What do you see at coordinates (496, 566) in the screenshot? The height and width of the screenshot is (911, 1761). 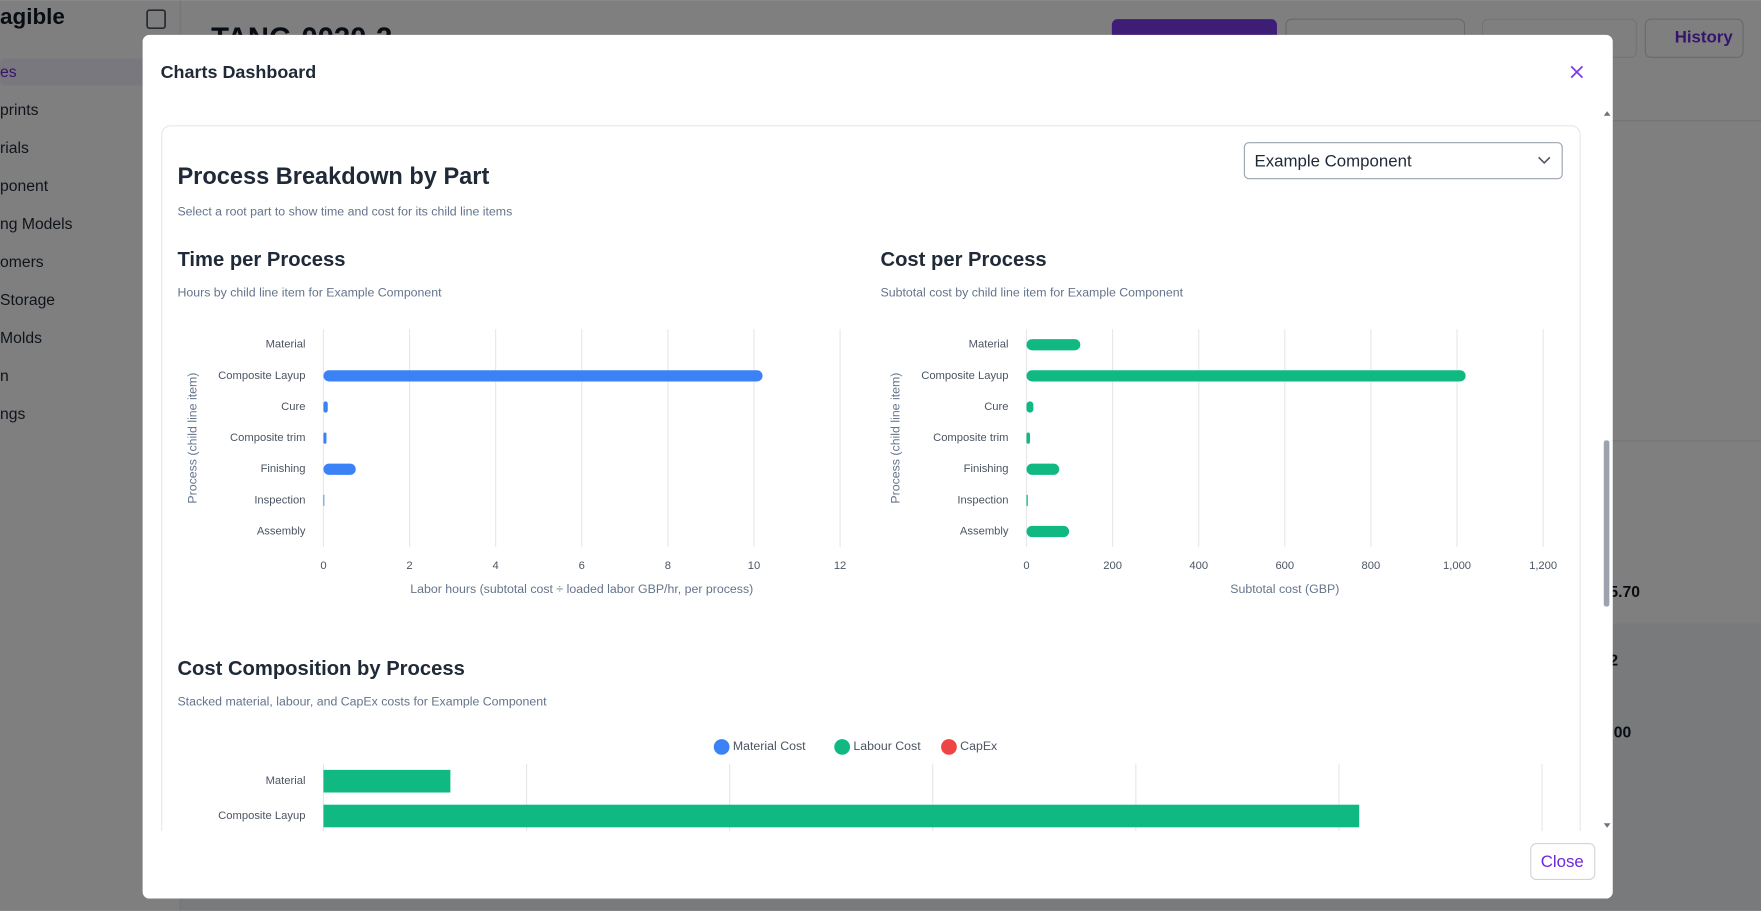 I see `x-tick-label: 4` at bounding box center [496, 566].